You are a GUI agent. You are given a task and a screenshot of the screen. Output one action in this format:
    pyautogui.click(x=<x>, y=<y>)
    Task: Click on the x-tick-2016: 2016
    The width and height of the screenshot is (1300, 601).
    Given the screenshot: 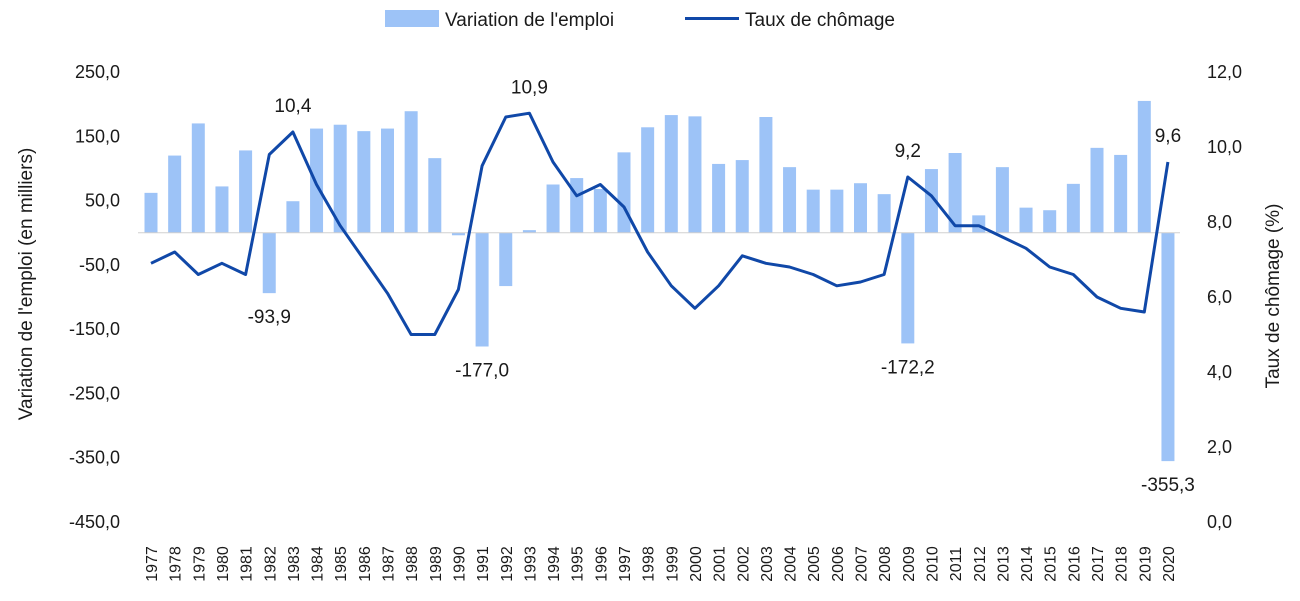 What is the action you would take?
    pyautogui.click(x=1074, y=564)
    